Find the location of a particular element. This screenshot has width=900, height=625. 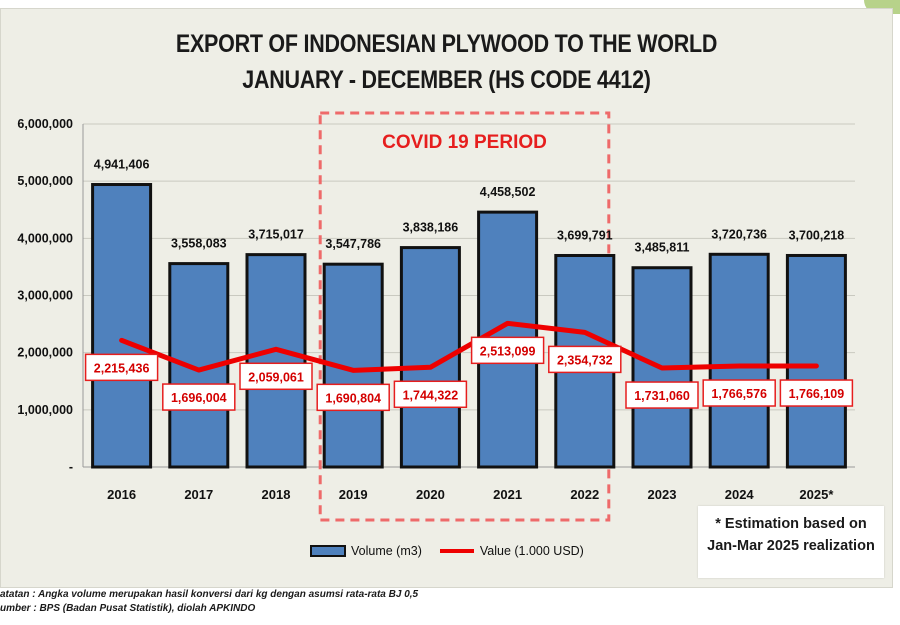

value-label: 1,766,109 is located at coordinates (817, 394).